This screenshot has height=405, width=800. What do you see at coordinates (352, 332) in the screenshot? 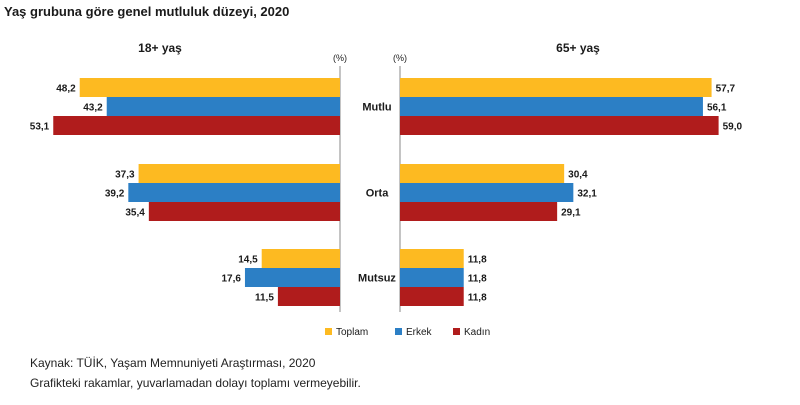
I see `legend-label-toplam: Toplam` at bounding box center [352, 332].